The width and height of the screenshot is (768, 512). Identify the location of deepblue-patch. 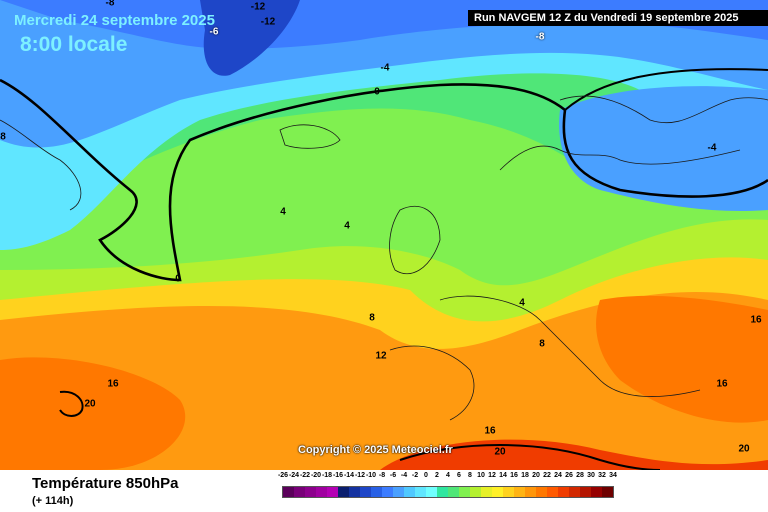
(250, 38).